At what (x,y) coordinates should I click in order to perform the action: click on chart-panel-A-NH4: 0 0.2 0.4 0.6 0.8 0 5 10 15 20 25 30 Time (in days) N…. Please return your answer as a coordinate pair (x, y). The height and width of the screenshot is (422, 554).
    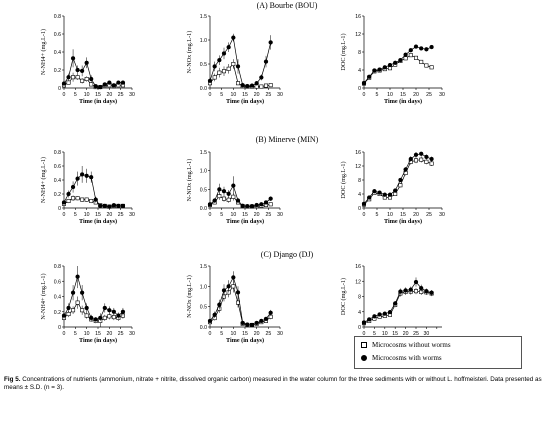
    Looking at the image, I should click on (87, 59).